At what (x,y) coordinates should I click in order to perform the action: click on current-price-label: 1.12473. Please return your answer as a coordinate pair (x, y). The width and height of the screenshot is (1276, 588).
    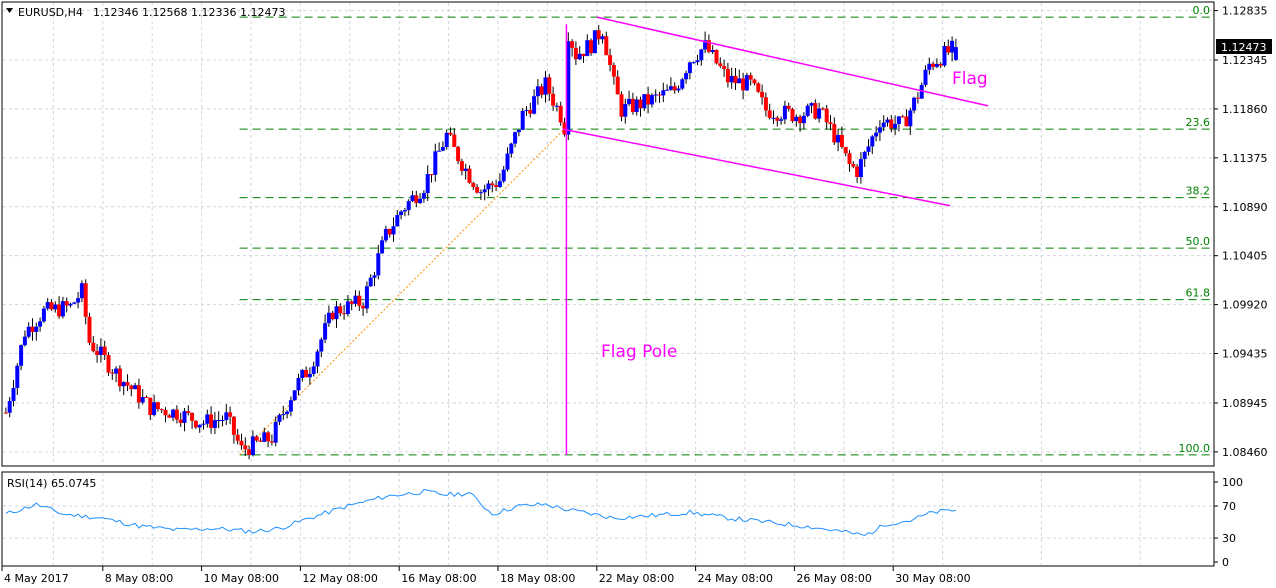
    Looking at the image, I should click on (1244, 47).